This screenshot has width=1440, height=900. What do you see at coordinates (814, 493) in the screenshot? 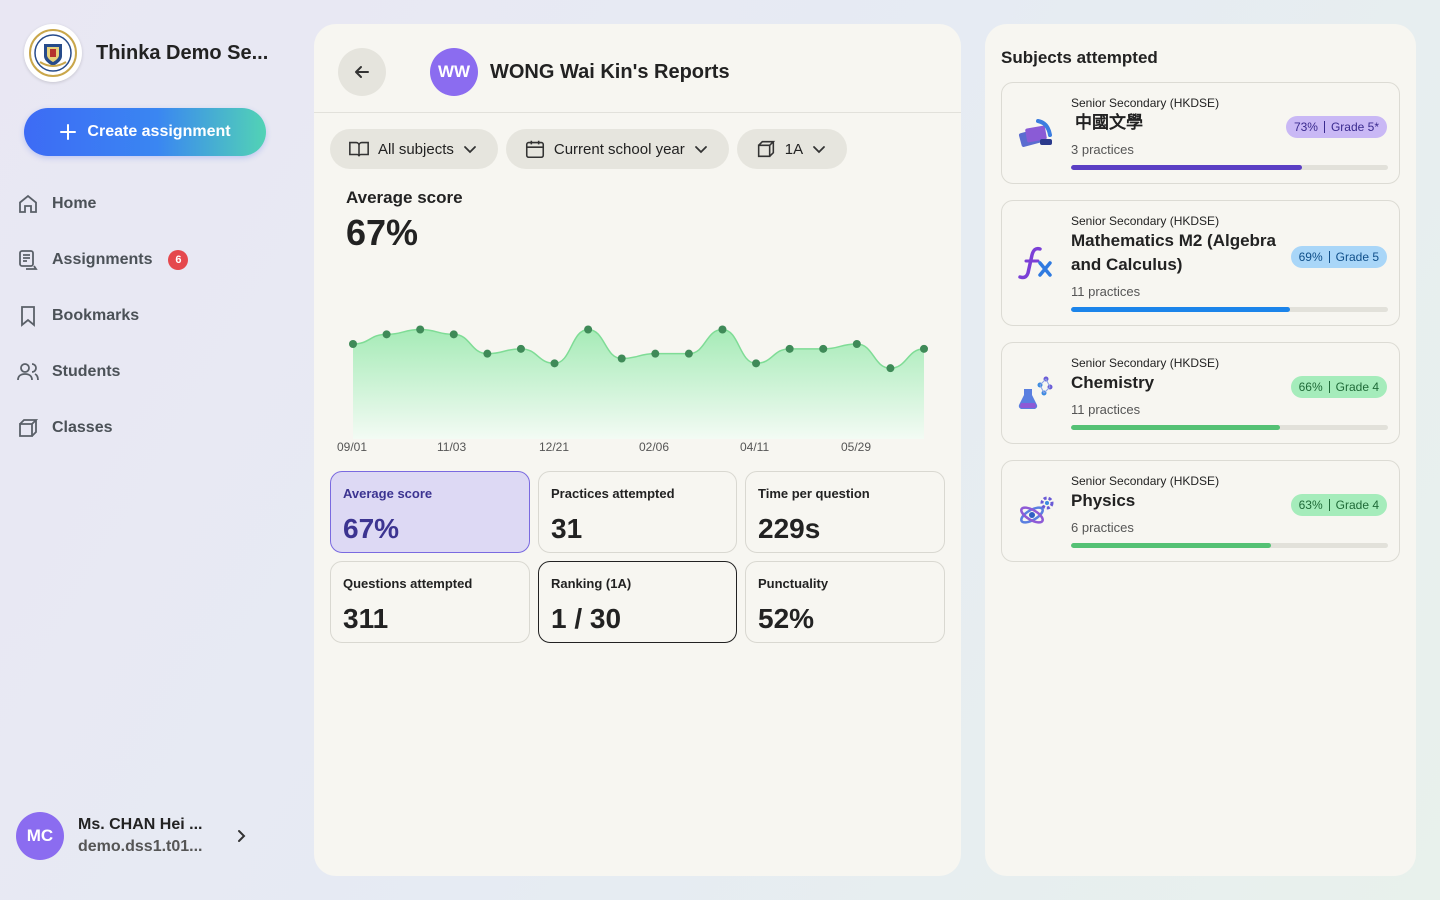
I see `stat-label: Time per question` at bounding box center [814, 493].